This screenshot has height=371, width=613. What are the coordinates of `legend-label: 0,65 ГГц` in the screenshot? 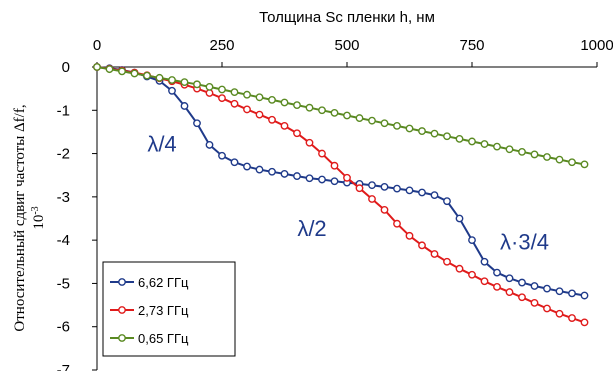 It's located at (163, 338).